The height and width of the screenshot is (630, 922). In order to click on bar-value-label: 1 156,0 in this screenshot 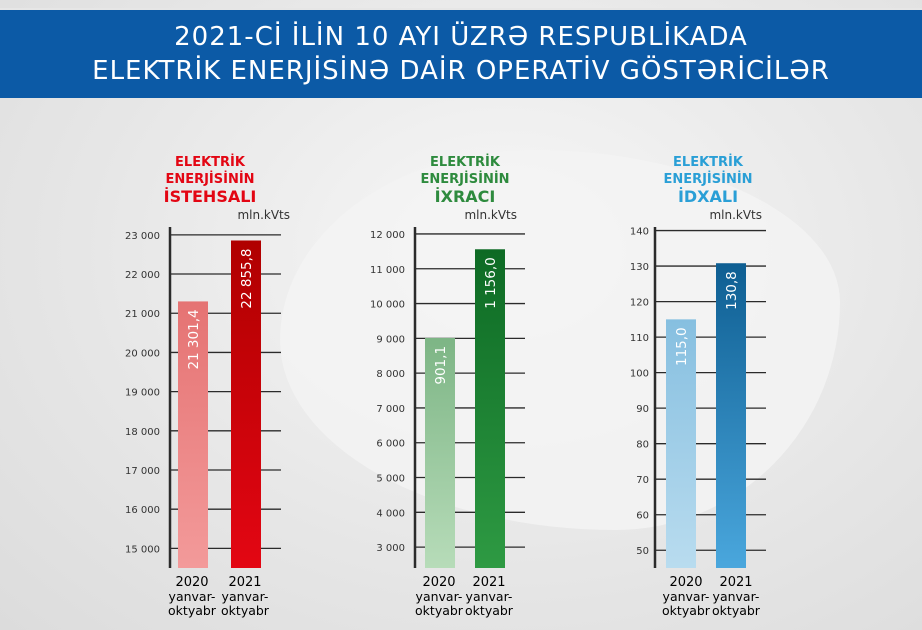, I will do `click(491, 283)`.